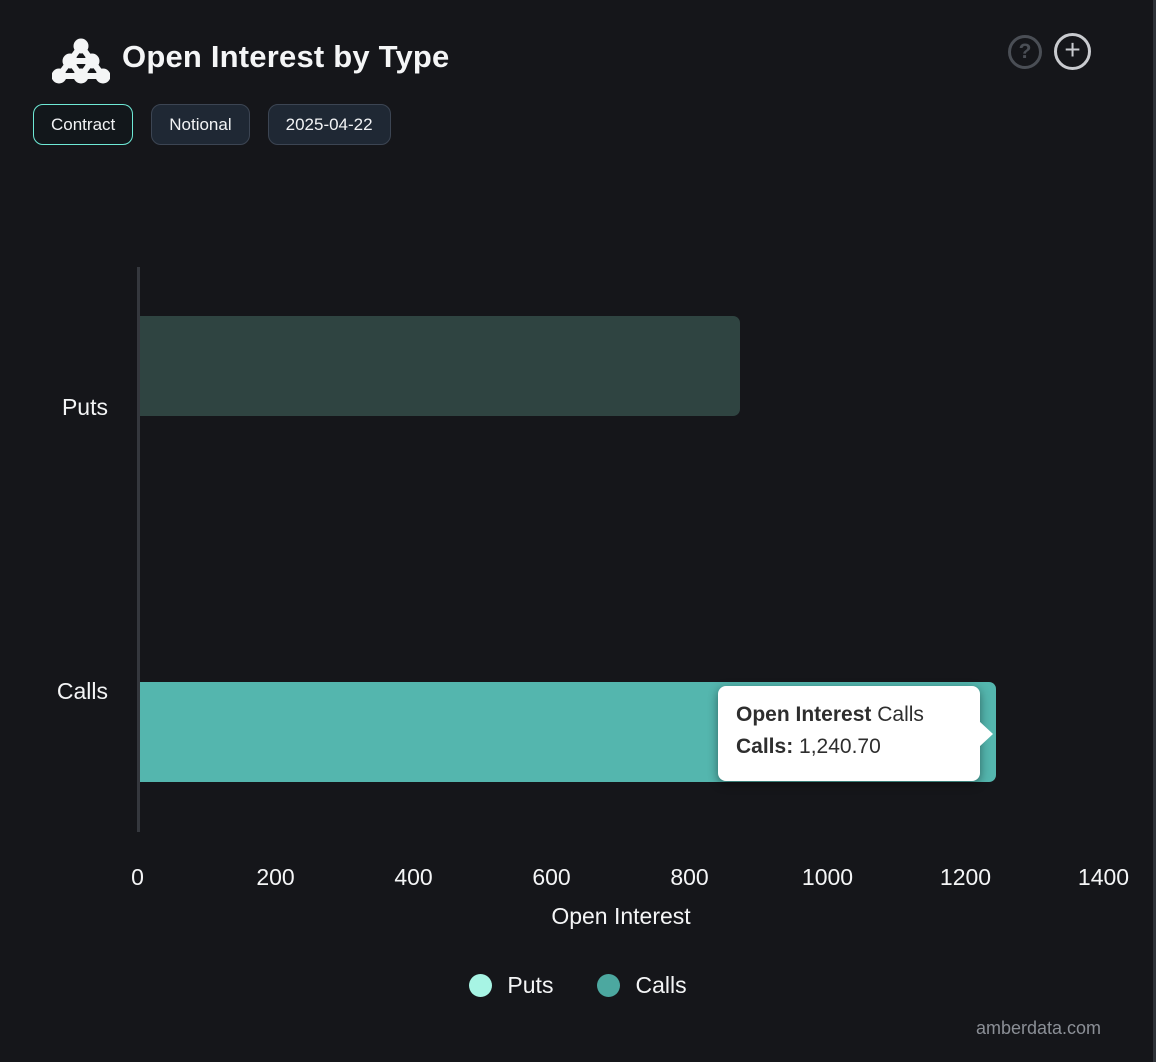 The height and width of the screenshot is (1062, 1156). What do you see at coordinates (827, 877) in the screenshot?
I see `x-tick-label: 1000` at bounding box center [827, 877].